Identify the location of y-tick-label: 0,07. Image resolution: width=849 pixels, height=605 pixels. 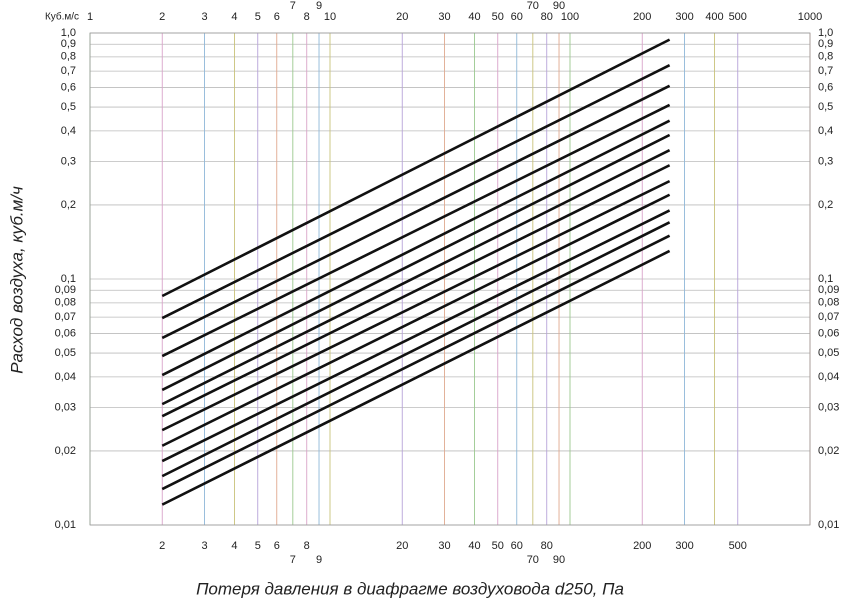
(65, 317).